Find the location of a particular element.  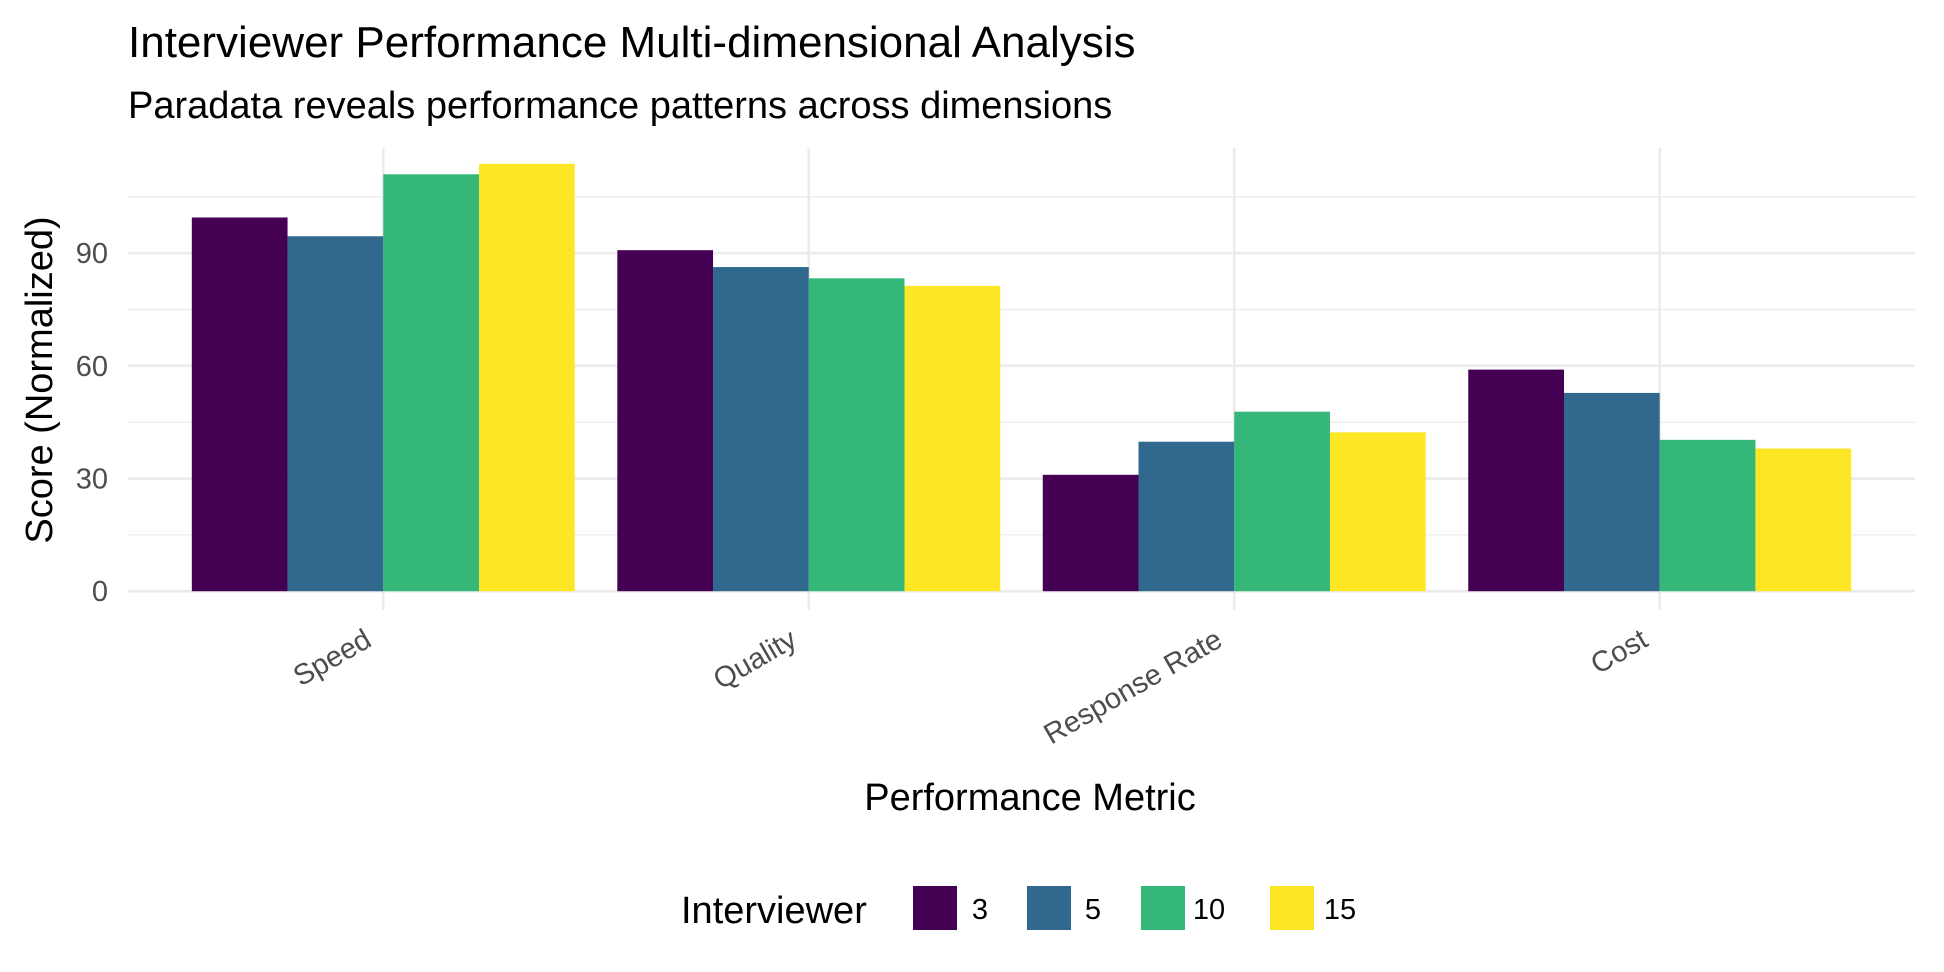

y-axis-title: Score (Normalized) is located at coordinates (40, 379).